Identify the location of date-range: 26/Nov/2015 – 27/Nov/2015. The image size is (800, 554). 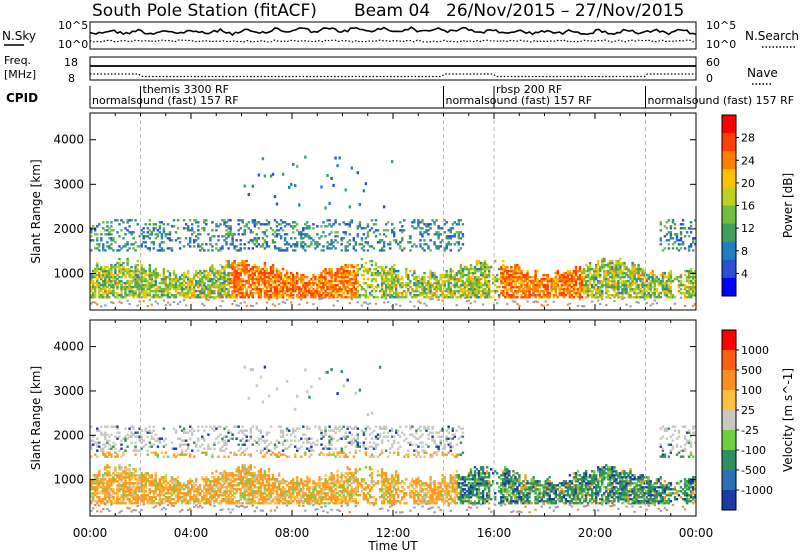
(565, 11).